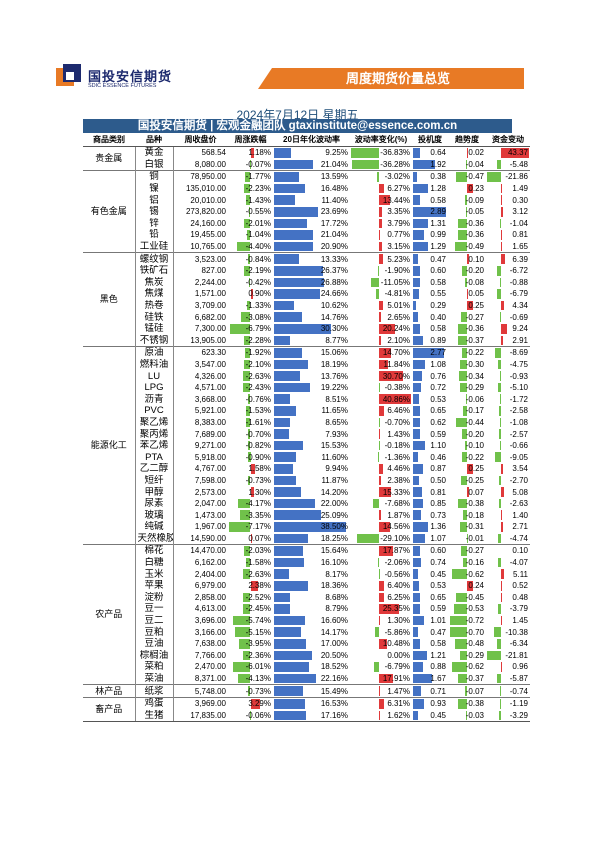 This screenshot has height=842, width=595. I want to click on volatility-20d: 13.76%, so click(311, 376).